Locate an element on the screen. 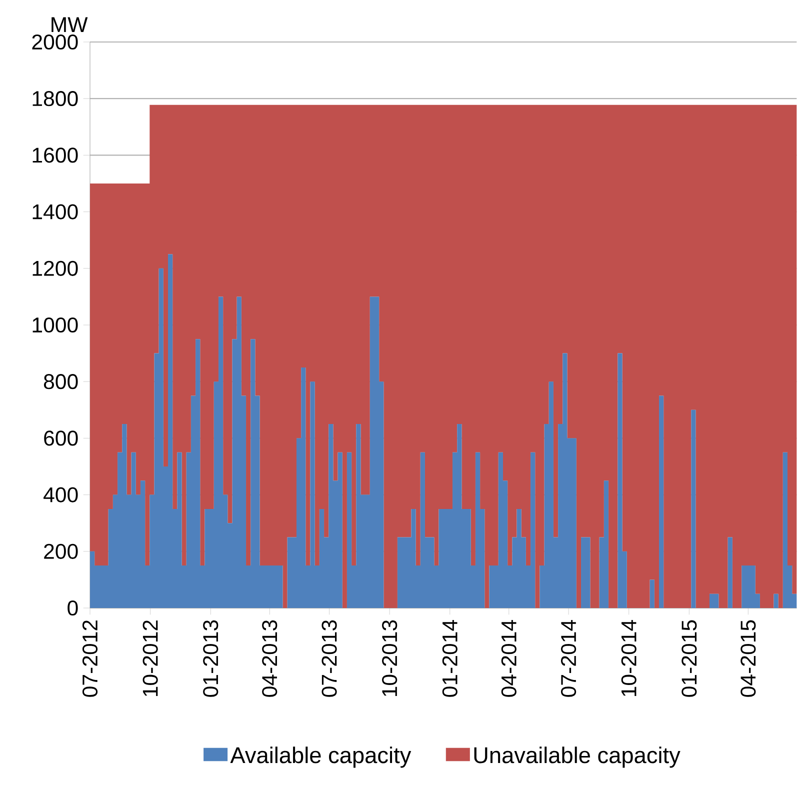 The width and height of the screenshot is (798, 805). x-tick-label: 04-2014 is located at coordinates (508, 658).